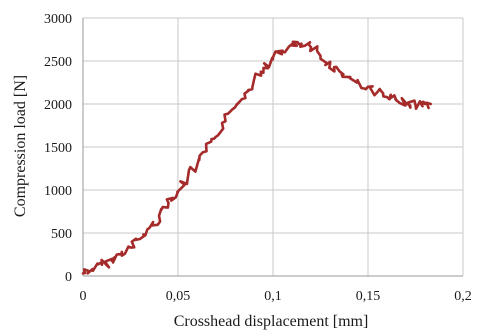 This screenshot has width=483, height=334. Describe the element at coordinates (271, 321) in the screenshot. I see `x-axis-title: Crosshead displacement [mm]` at that location.